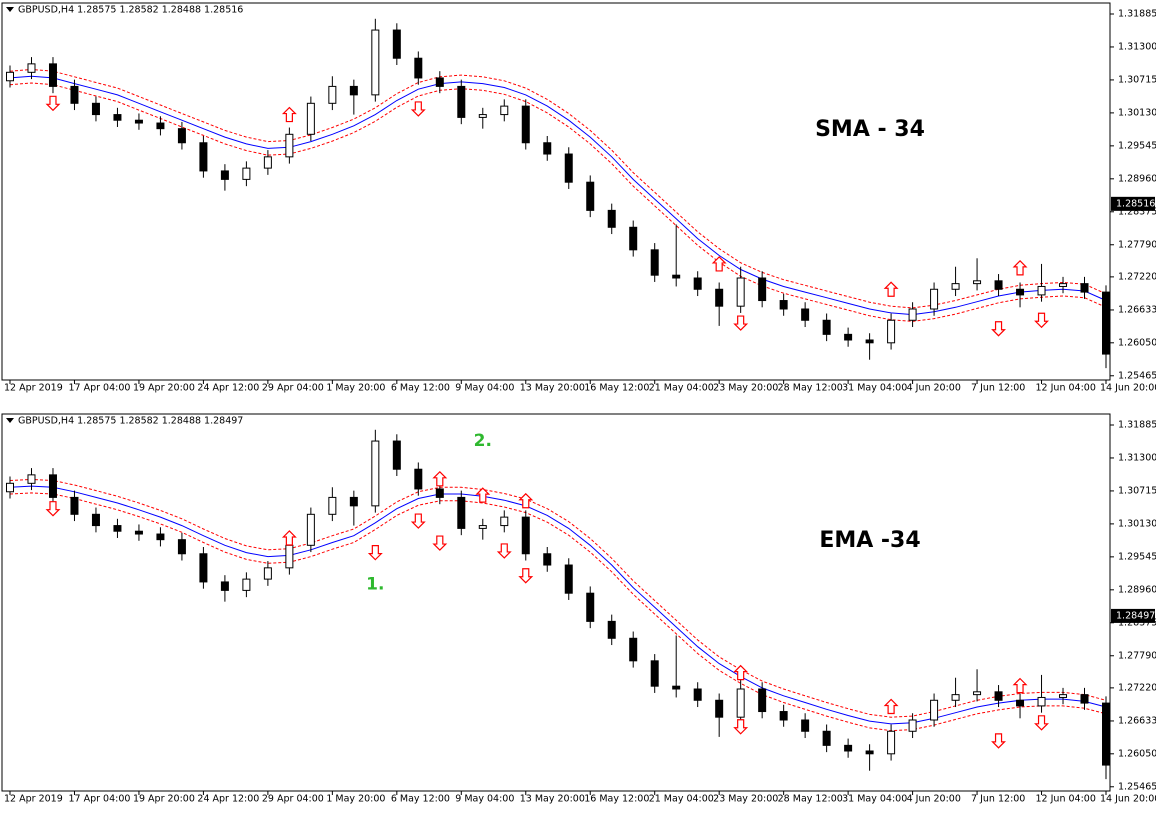 The height and width of the screenshot is (822, 1156). I want to click on y-tick-label: 1.26633, so click(1137, 720).